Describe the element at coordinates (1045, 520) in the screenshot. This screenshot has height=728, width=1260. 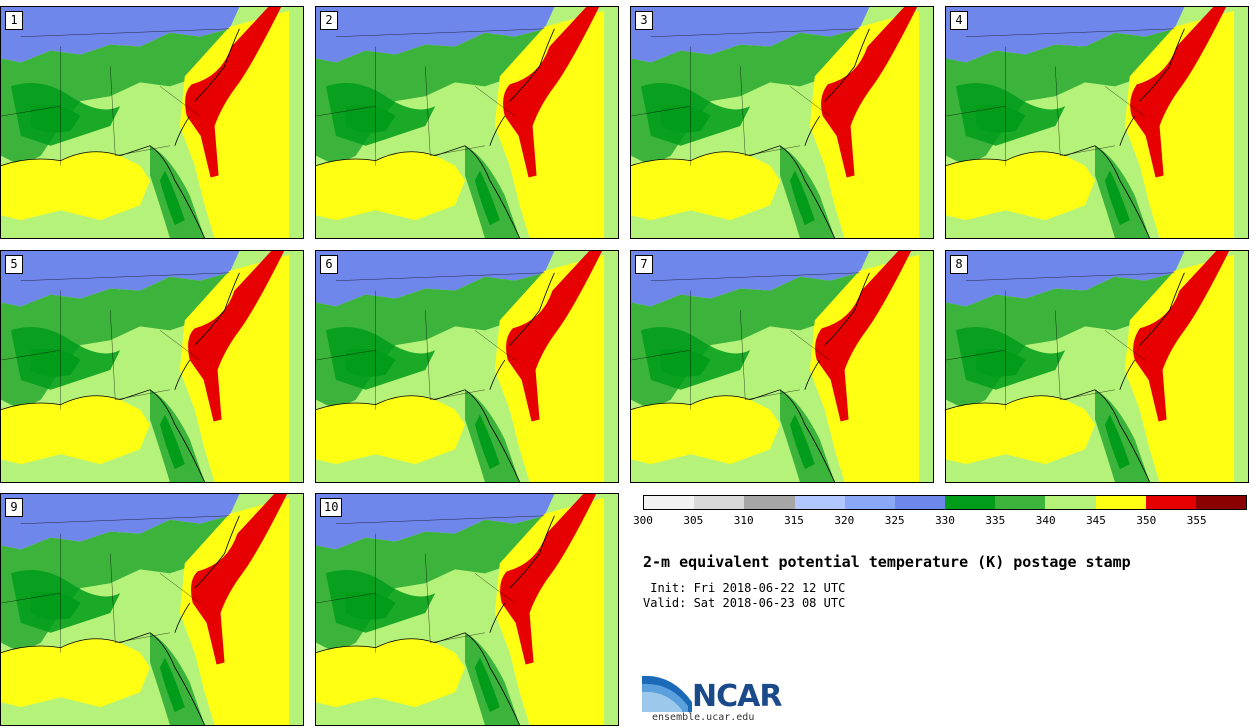
I see `colorbar-tick-label: 340` at that location.